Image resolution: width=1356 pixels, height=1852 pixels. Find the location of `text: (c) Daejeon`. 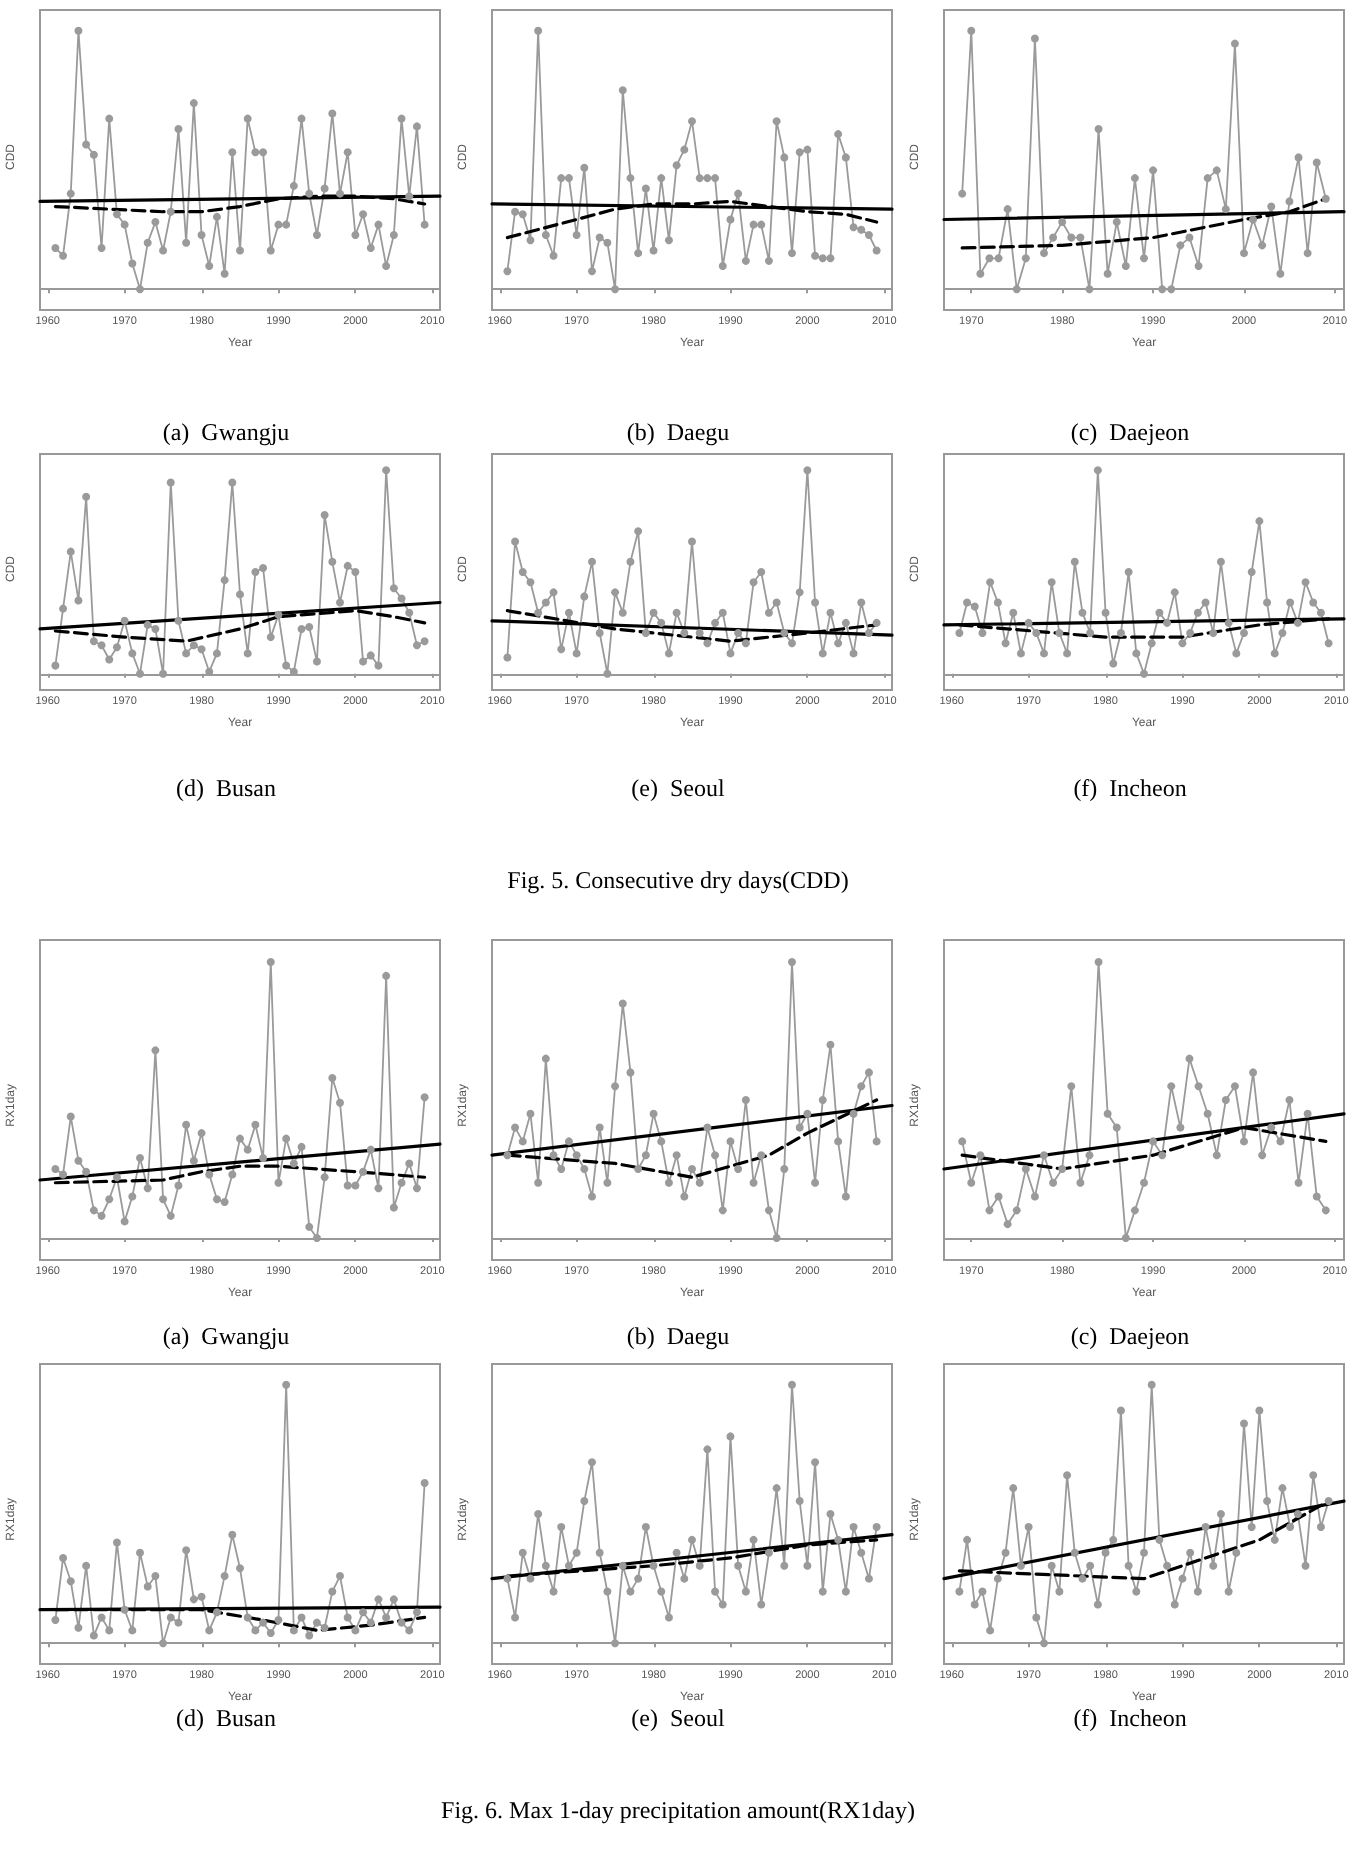

text: (c) Daejeon is located at coordinates (1130, 432).